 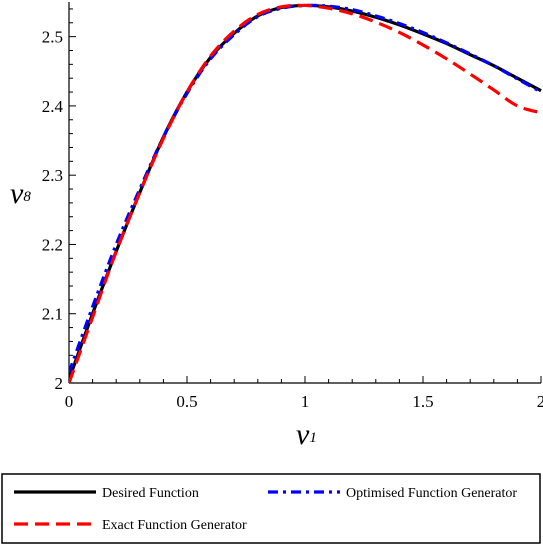 I want to click on y-tick-label: 2.1, so click(x=52, y=314).